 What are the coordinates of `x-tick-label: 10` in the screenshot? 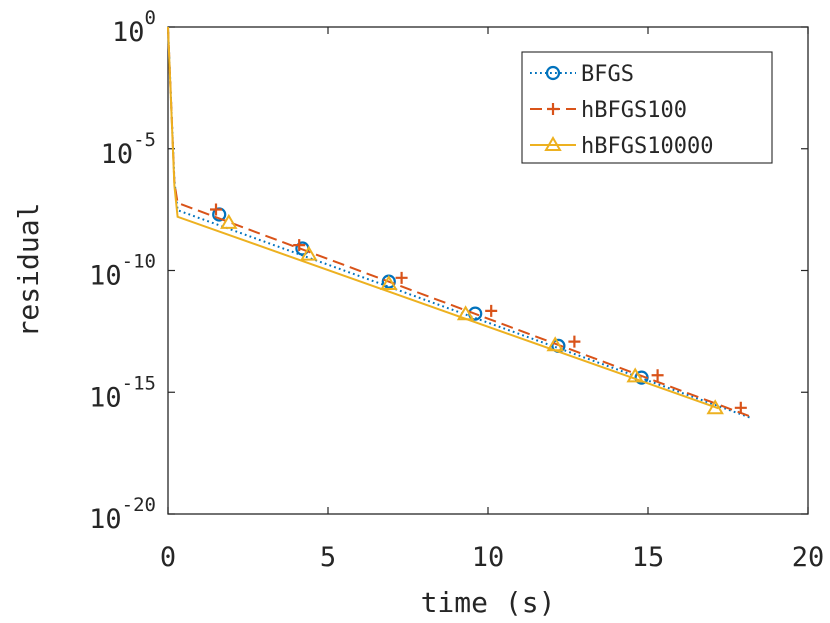 It's located at (488, 557).